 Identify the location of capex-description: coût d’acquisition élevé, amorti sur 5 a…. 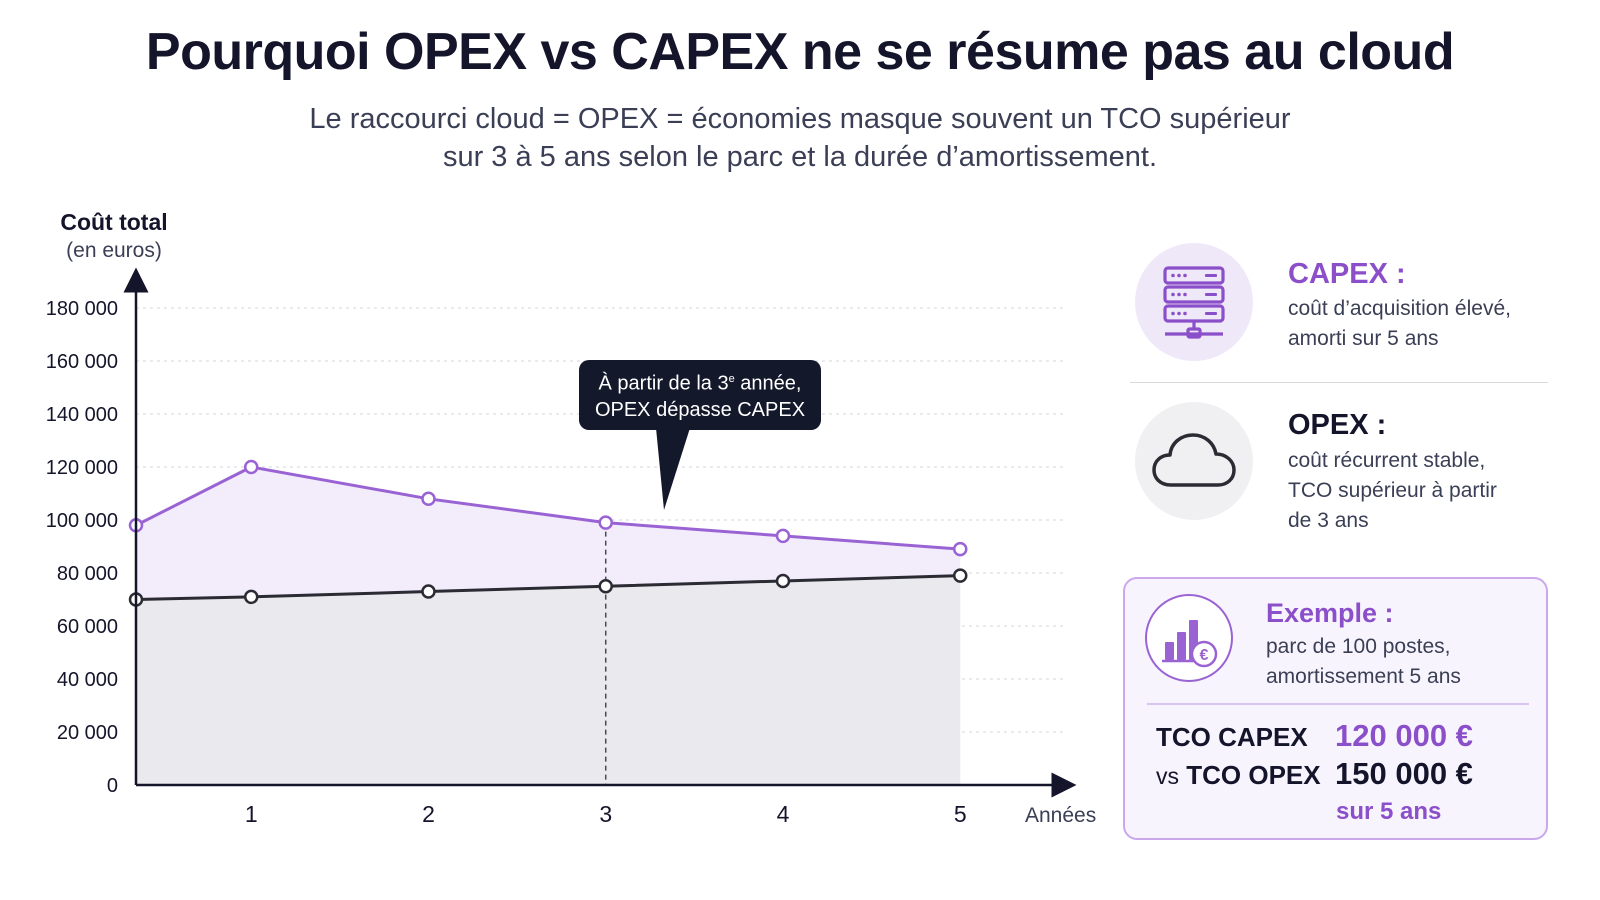
(1418, 324).